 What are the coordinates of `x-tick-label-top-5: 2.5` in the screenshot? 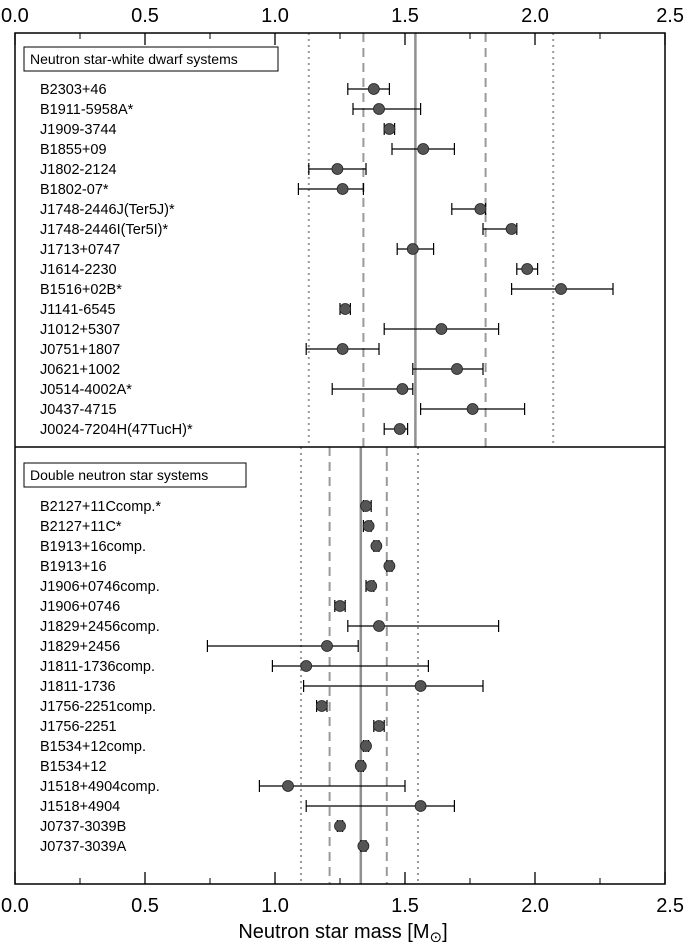 It's located at (670, 16).